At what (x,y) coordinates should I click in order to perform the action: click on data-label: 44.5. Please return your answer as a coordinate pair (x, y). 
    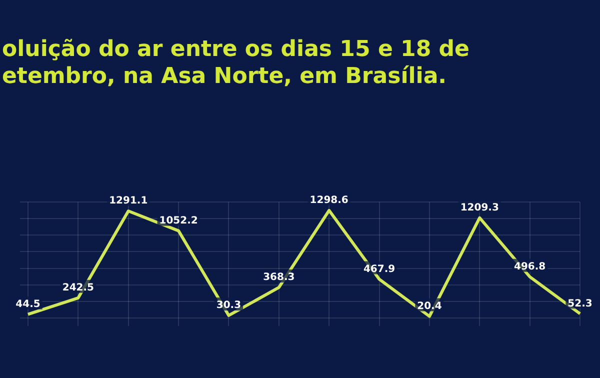
    Looking at the image, I should click on (28, 304).